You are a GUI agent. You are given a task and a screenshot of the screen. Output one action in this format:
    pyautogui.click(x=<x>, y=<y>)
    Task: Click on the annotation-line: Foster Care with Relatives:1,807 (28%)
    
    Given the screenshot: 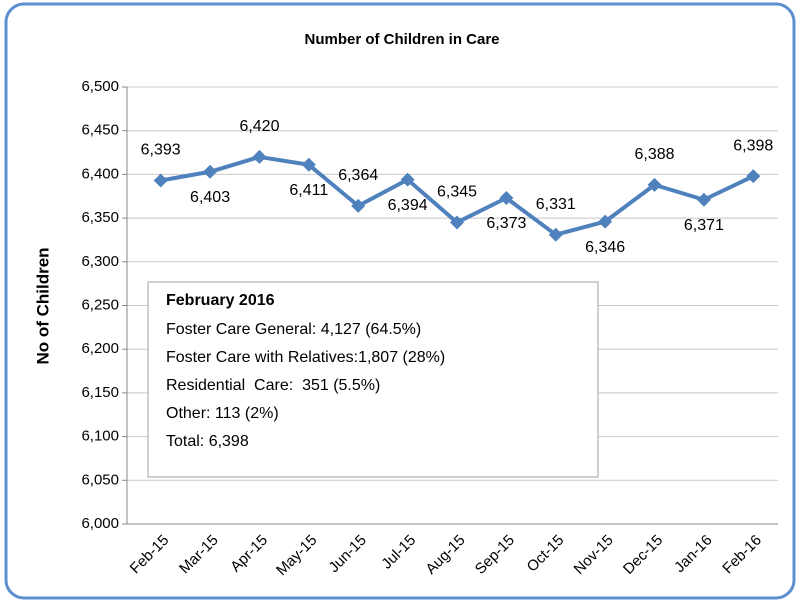 What is the action you would take?
    pyautogui.click(x=305, y=357)
    